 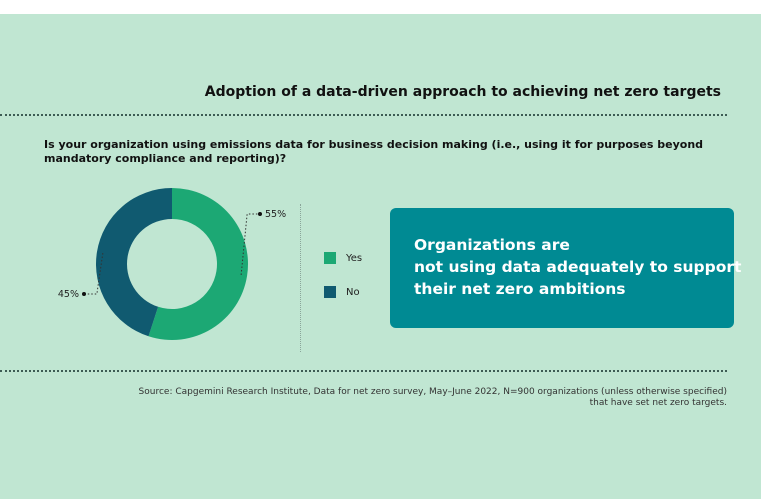 I want to click on chart-separator, so click(x=300, y=278).